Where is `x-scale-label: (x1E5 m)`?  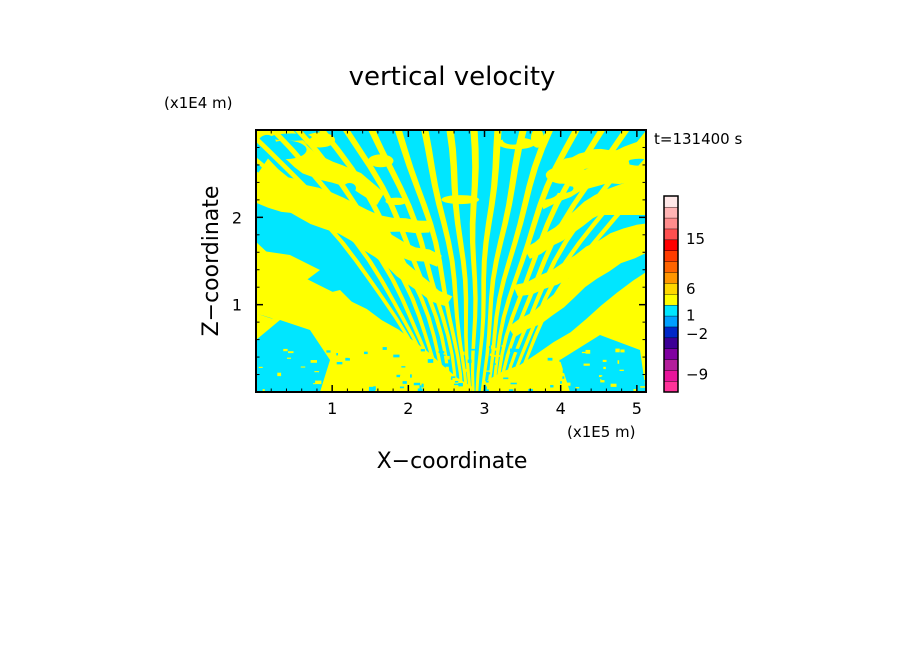 x-scale-label: (x1E5 m) is located at coordinates (601, 432).